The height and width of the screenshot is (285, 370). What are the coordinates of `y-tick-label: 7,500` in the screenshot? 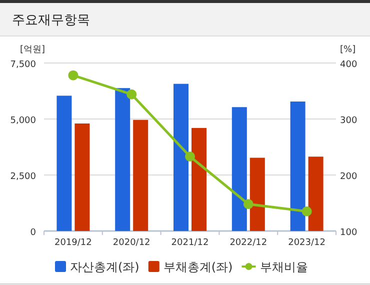 It's located at (23, 65).